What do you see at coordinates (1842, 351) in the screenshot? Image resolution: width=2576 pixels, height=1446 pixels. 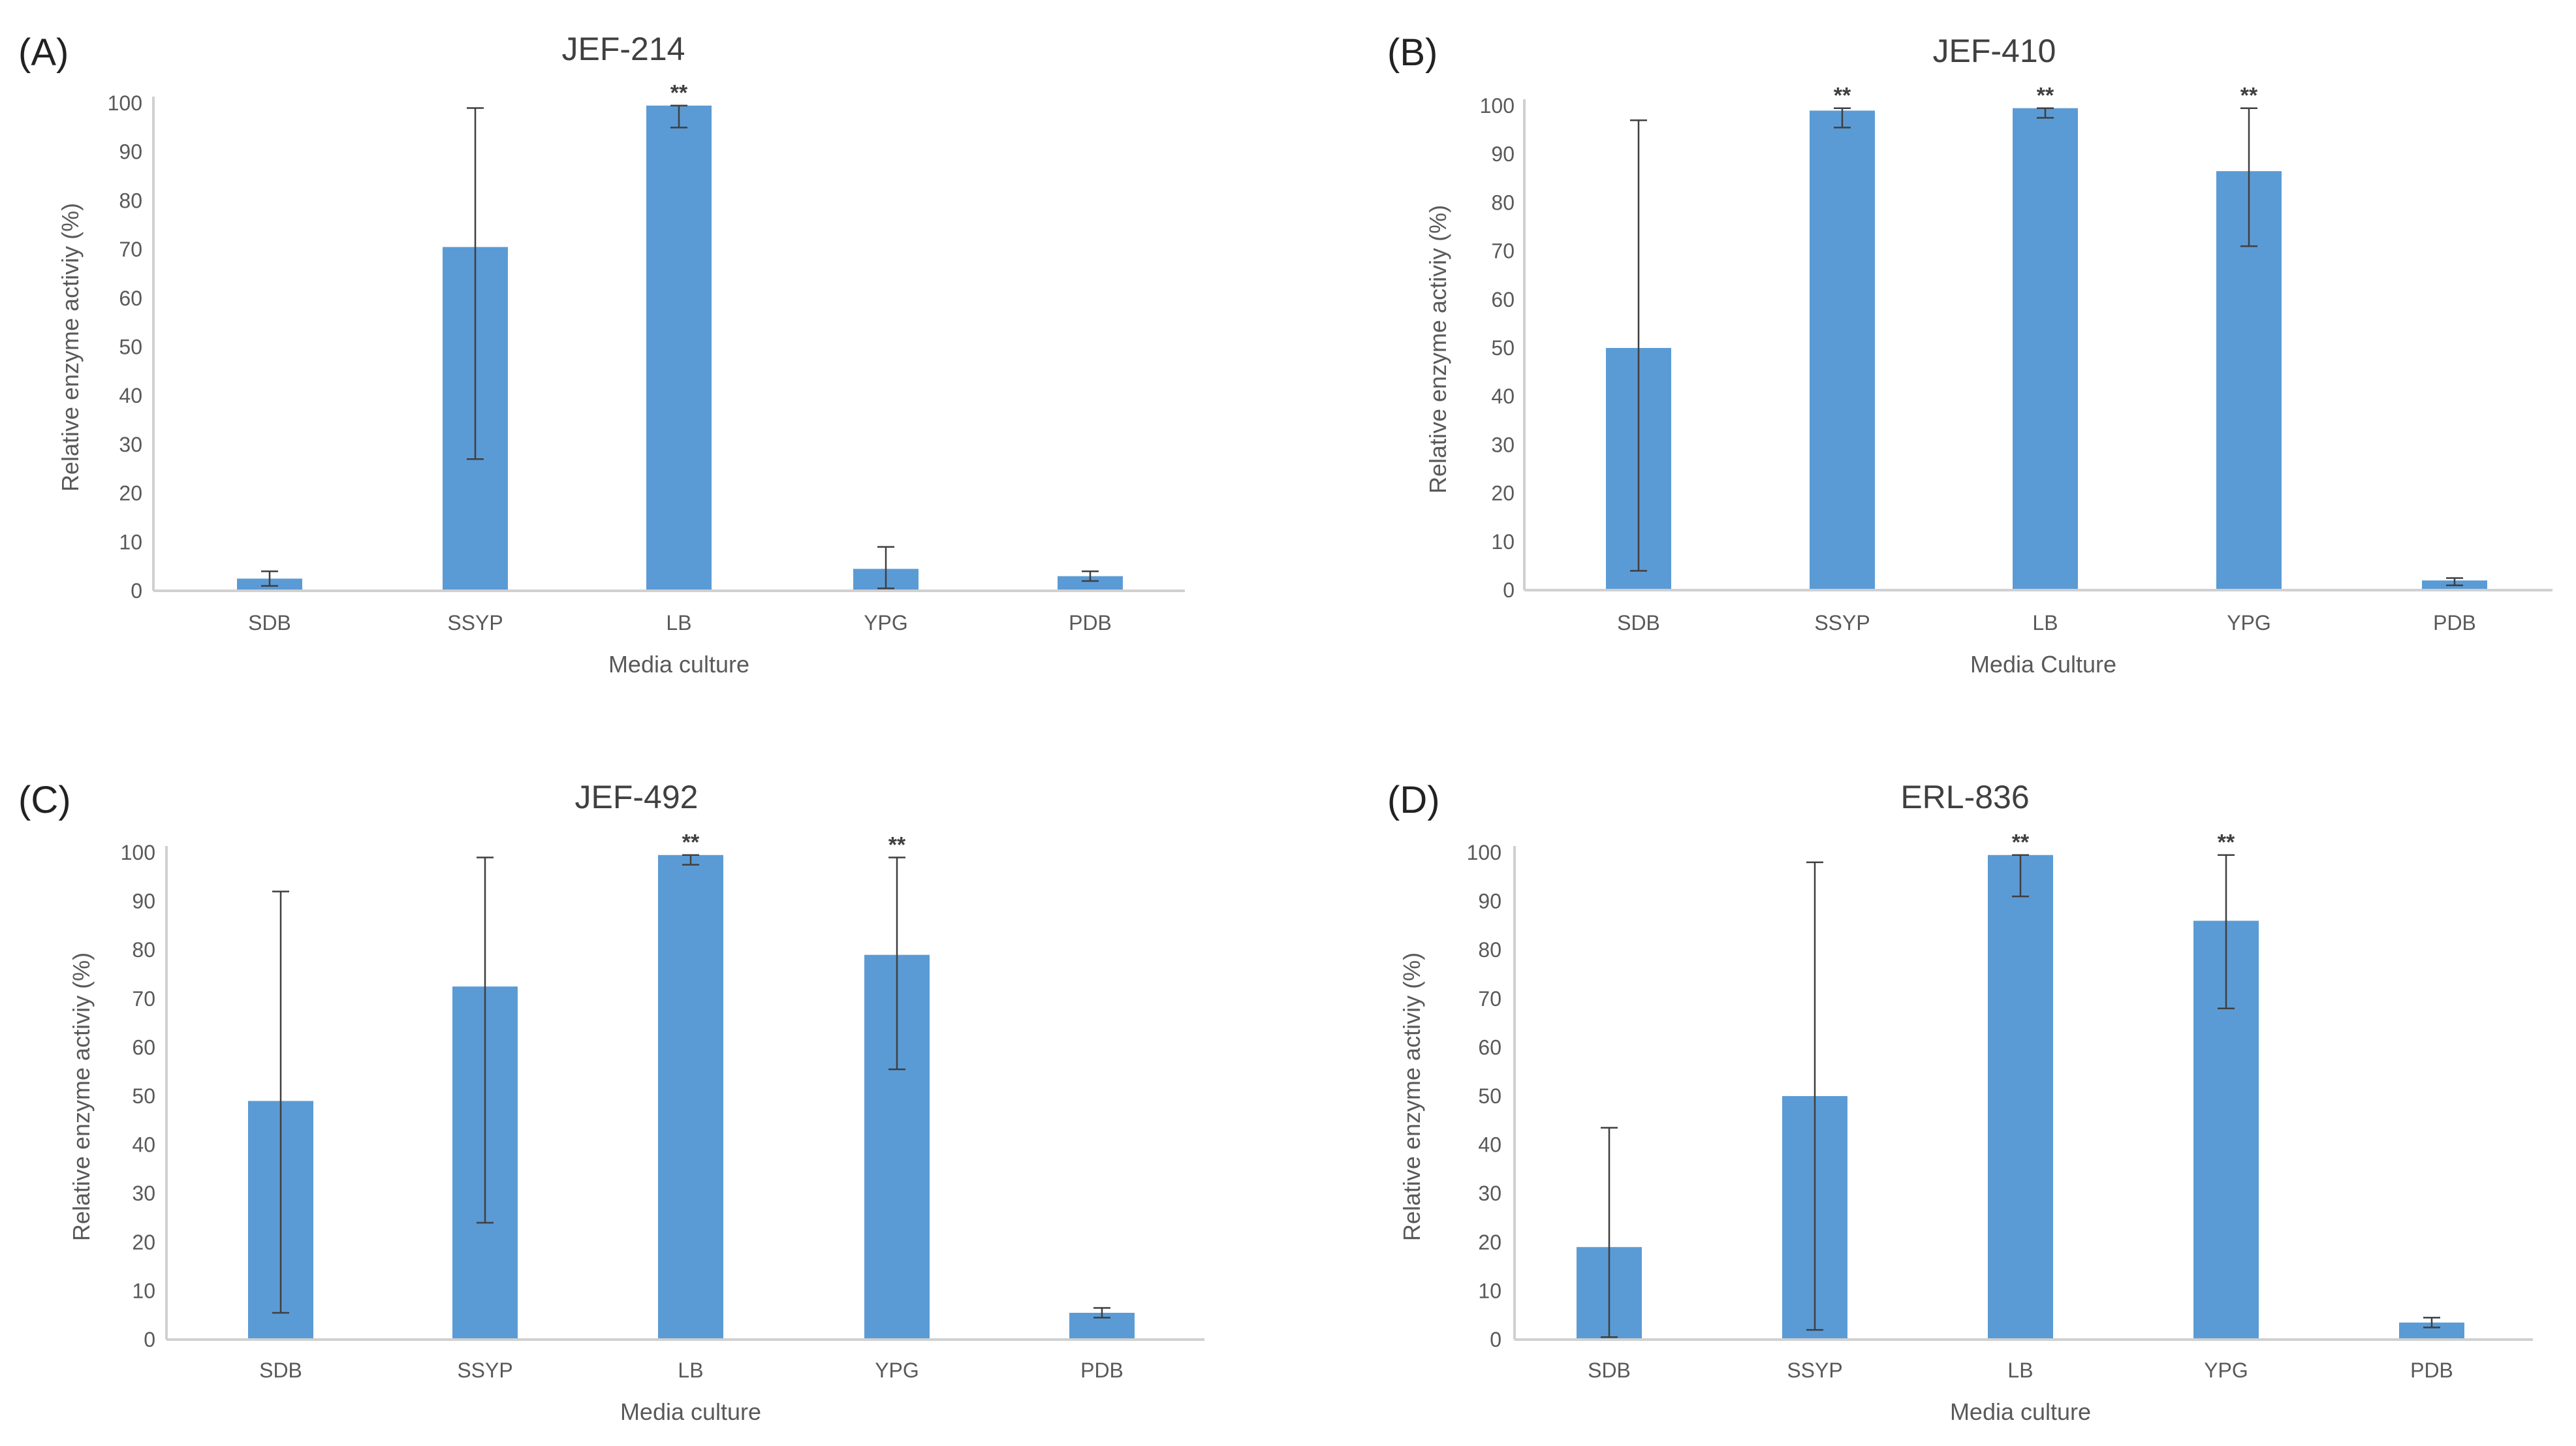 I see `bar-ssyp` at bounding box center [1842, 351].